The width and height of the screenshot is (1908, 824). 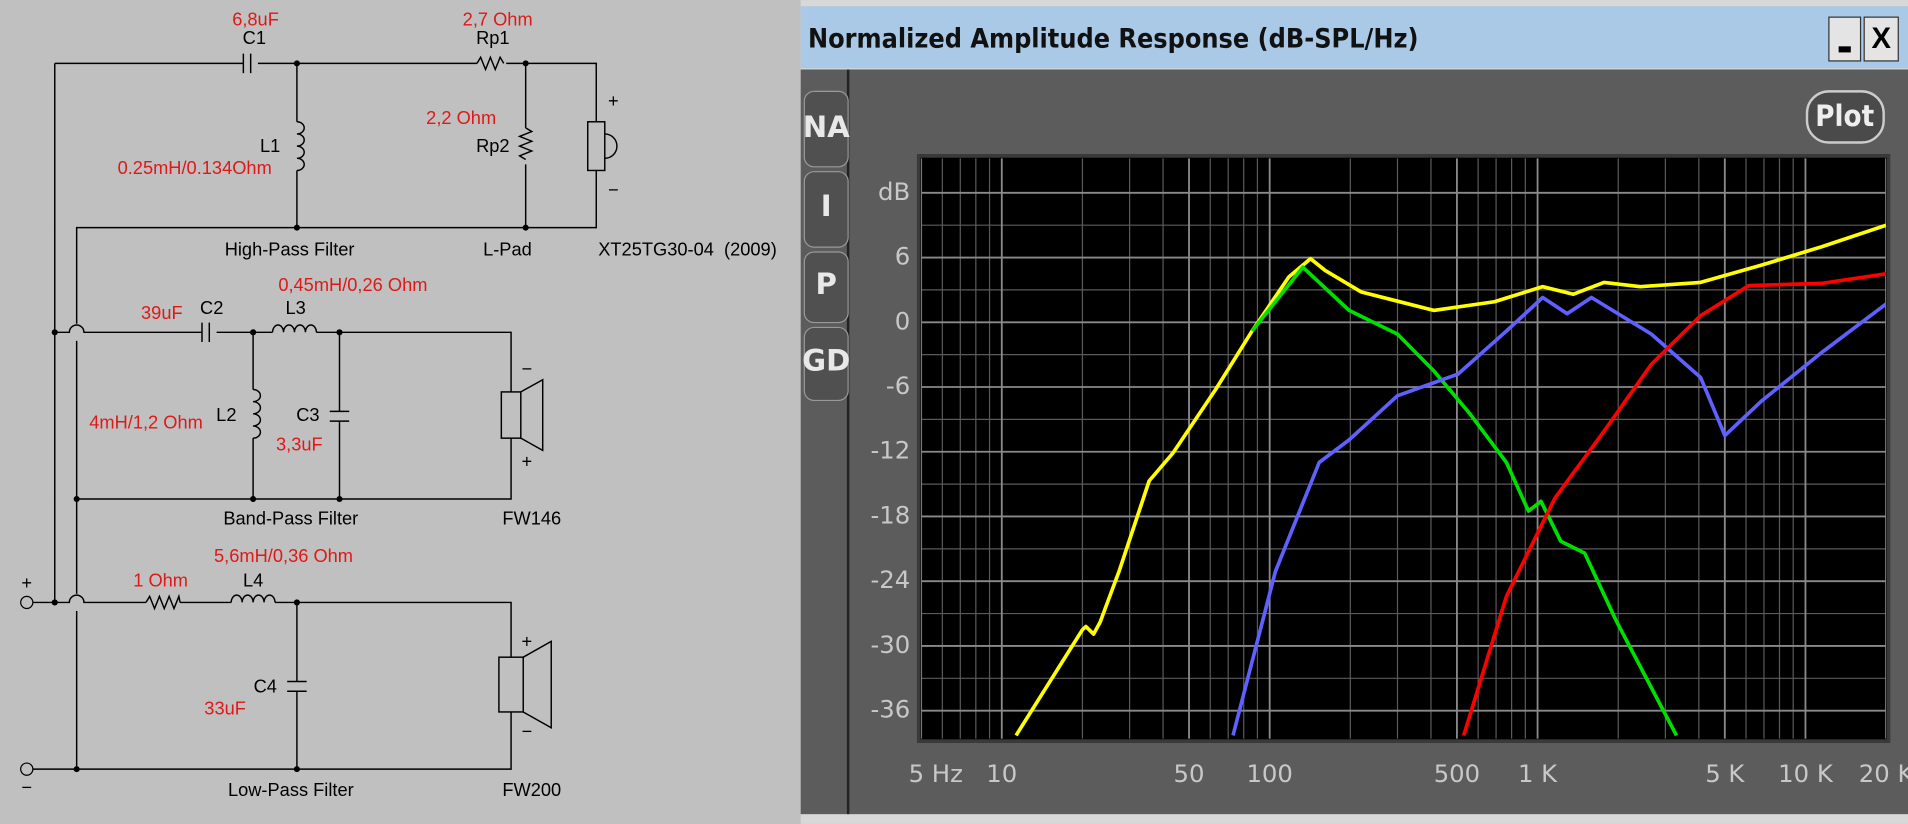 I want to click on tab-label: NA, so click(x=826, y=127).